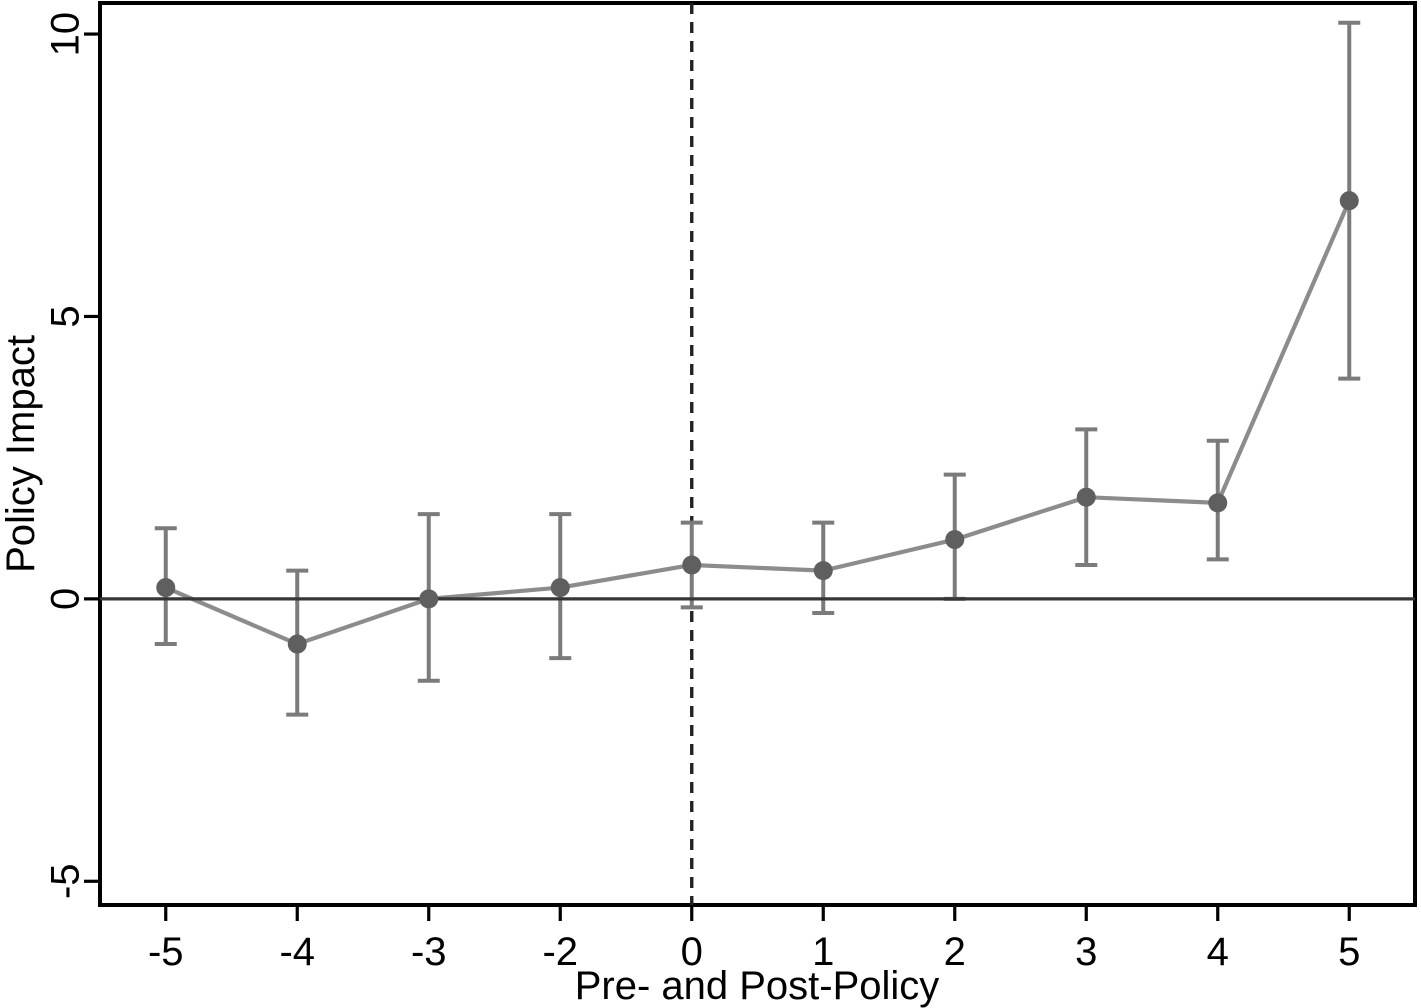 This screenshot has width=1421, height=1008. I want to click on y-tick-label: 5, so click(66, 316).